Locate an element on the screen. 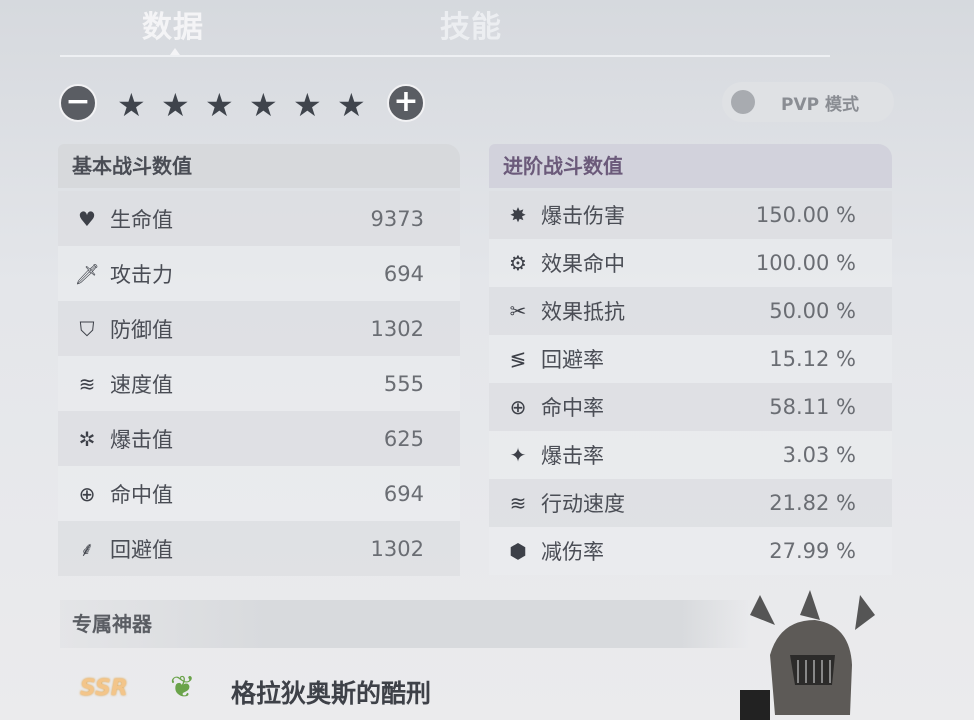 This screenshot has height=720, width=974. stat-row: ♥ 生命值 9373 is located at coordinates (259, 218).